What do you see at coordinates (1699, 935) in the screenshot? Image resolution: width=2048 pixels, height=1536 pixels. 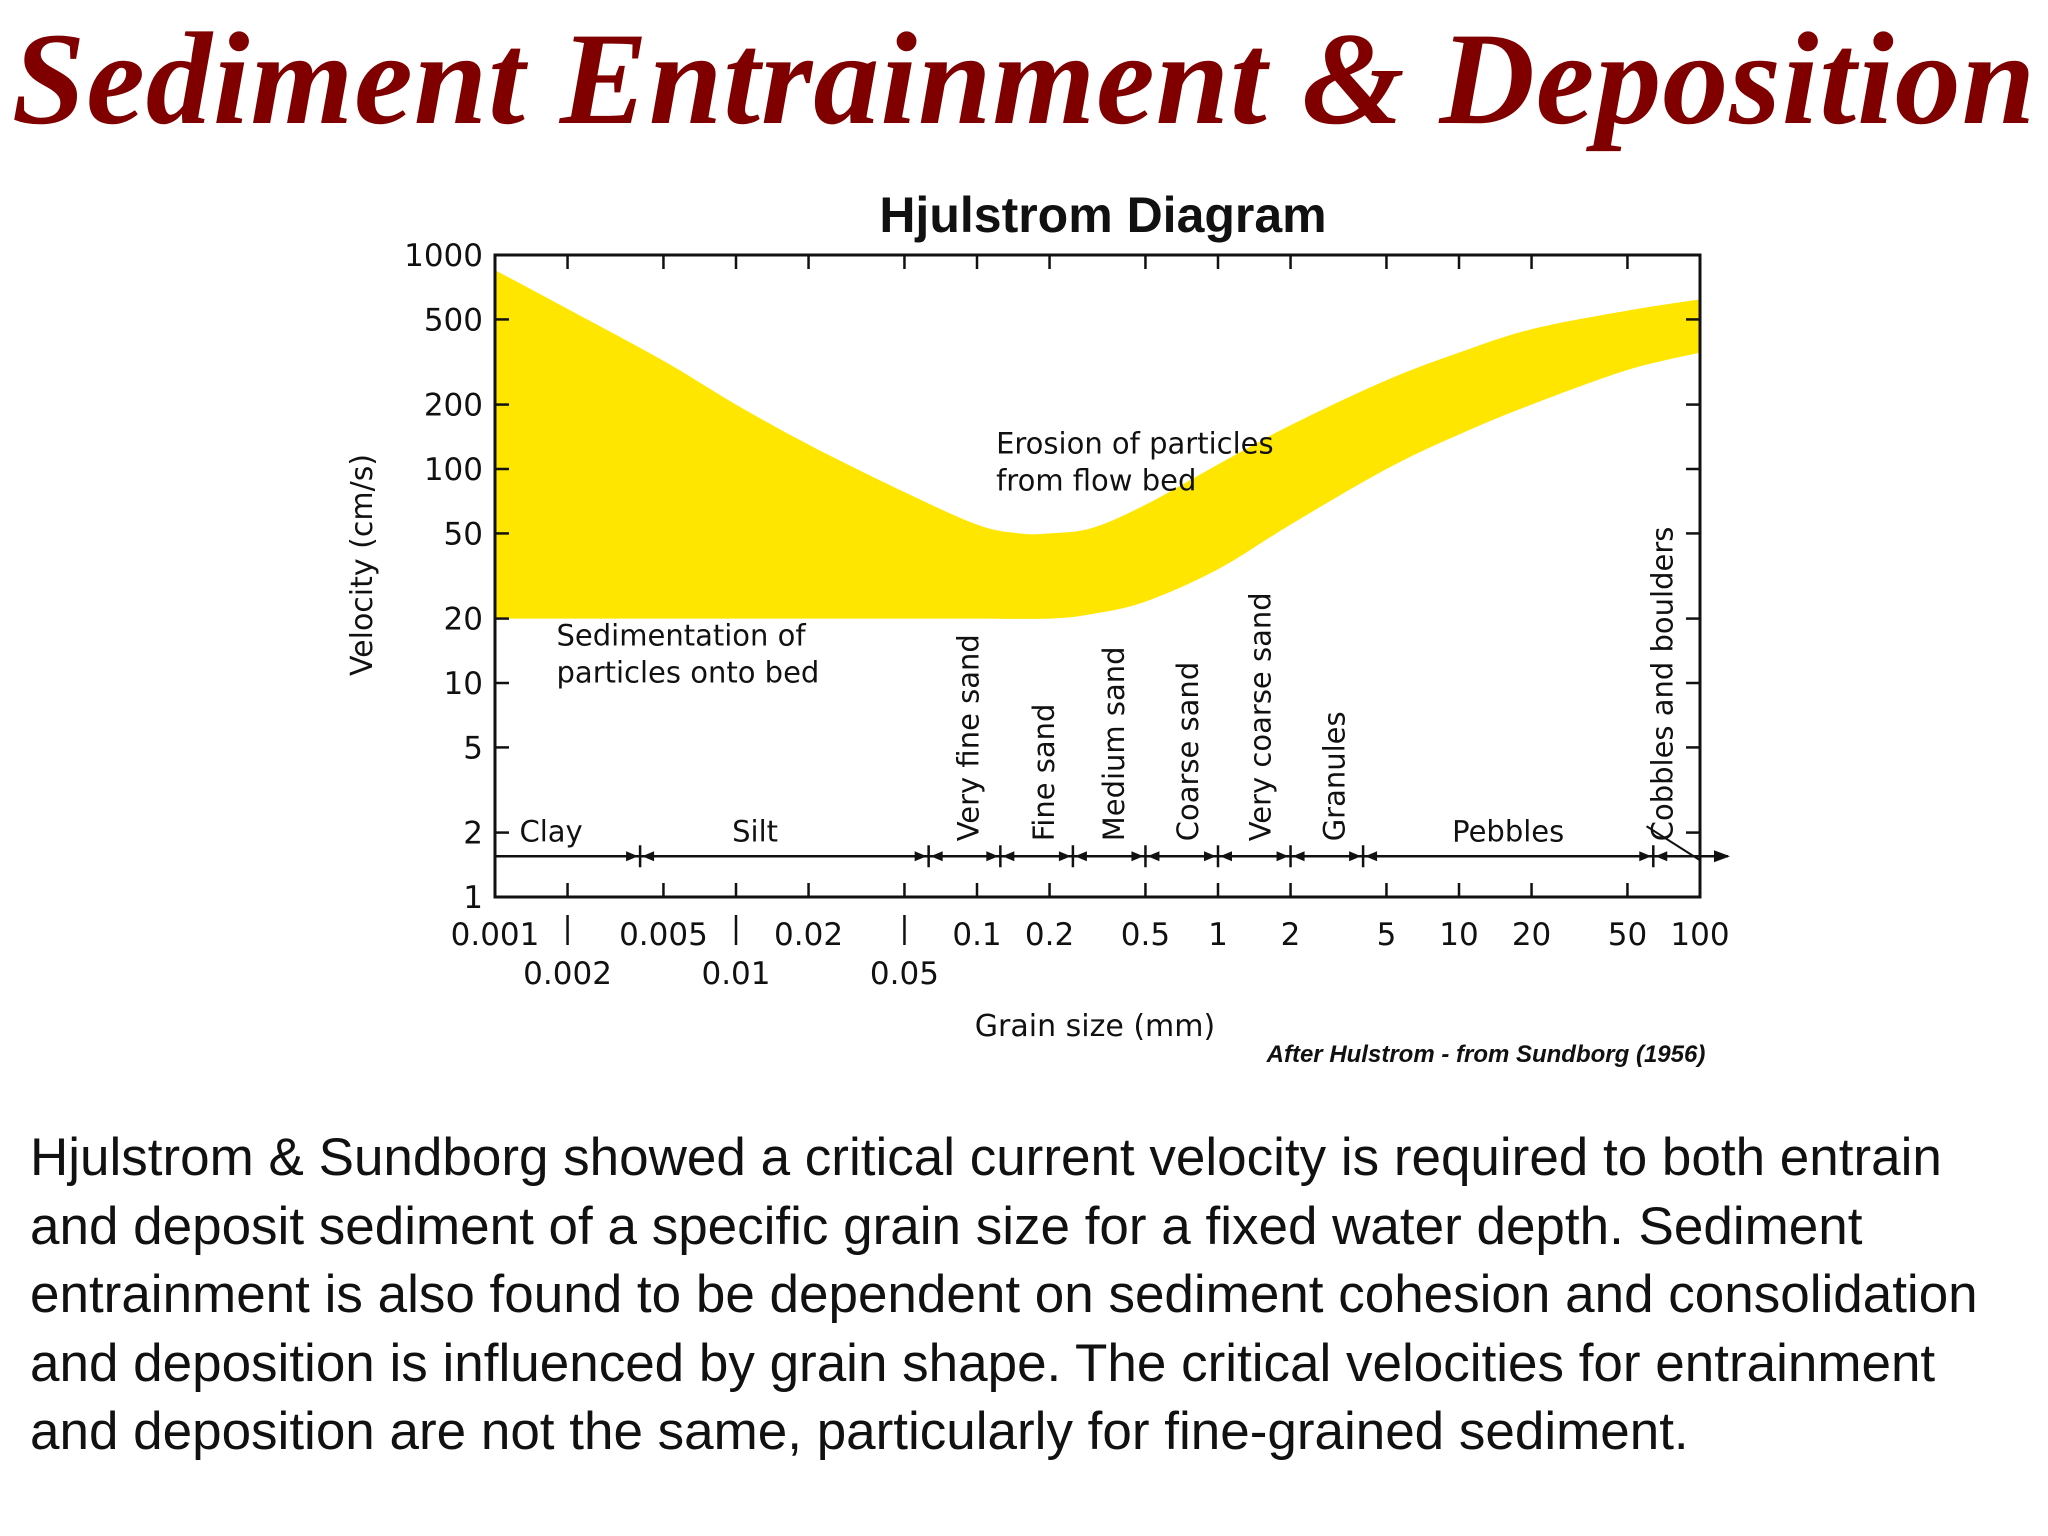 I see `x-tick-label: 100` at bounding box center [1699, 935].